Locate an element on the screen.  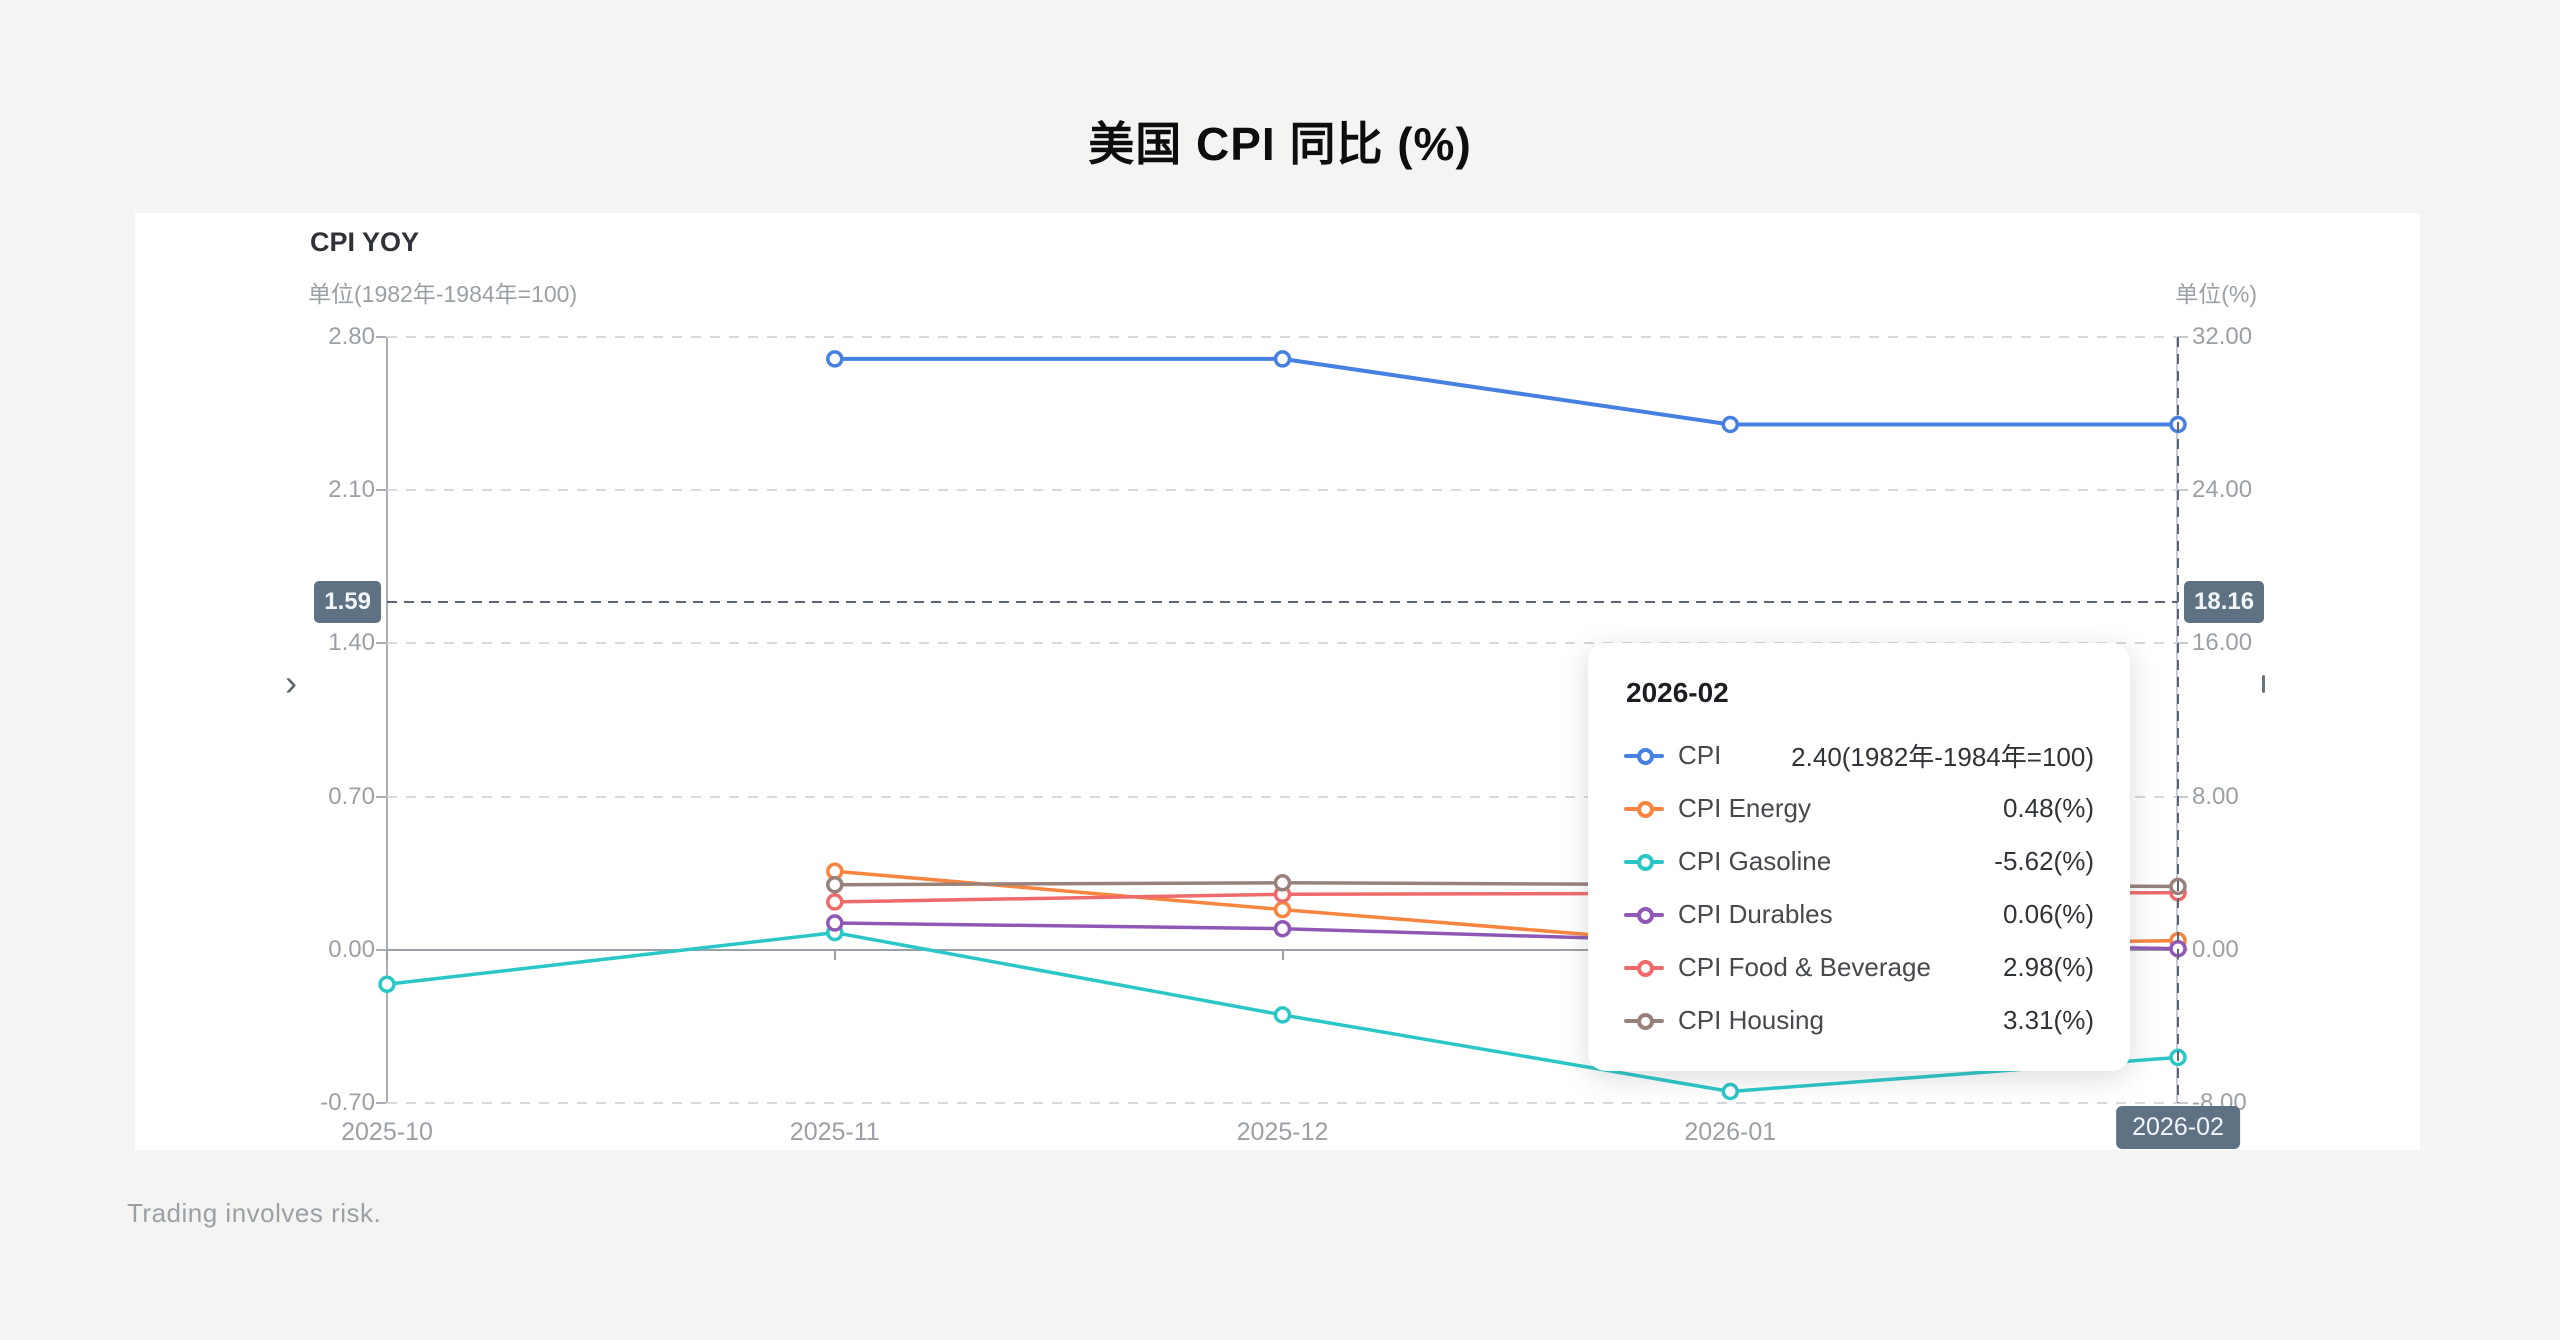
right-axis-tick-label: 16.00 is located at coordinates (2222, 643).